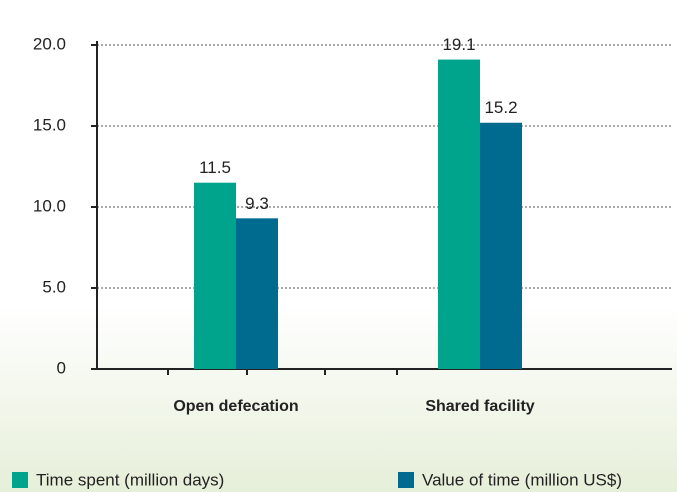 Image resolution: width=677 pixels, height=492 pixels. I want to click on y-tick-label: 5.0, so click(54, 286).